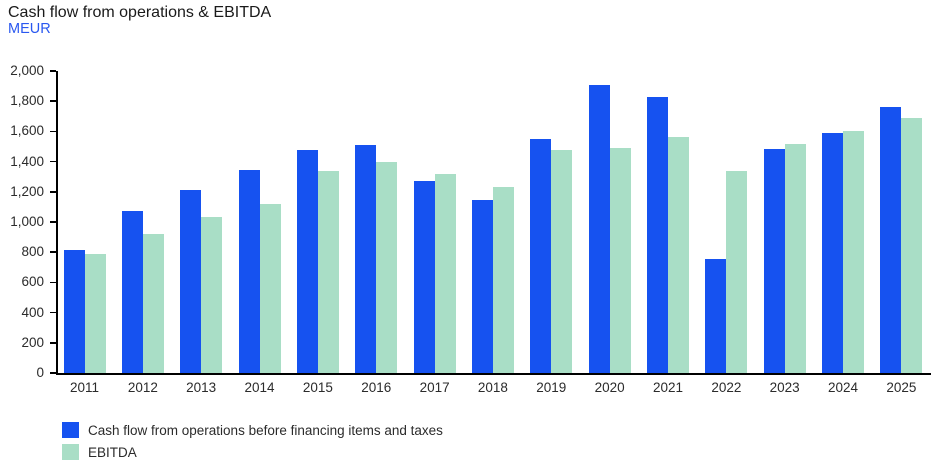 The image size is (939, 463). Describe the element at coordinates (854, 252) in the screenshot. I see `bar-ebitda-2024` at that location.